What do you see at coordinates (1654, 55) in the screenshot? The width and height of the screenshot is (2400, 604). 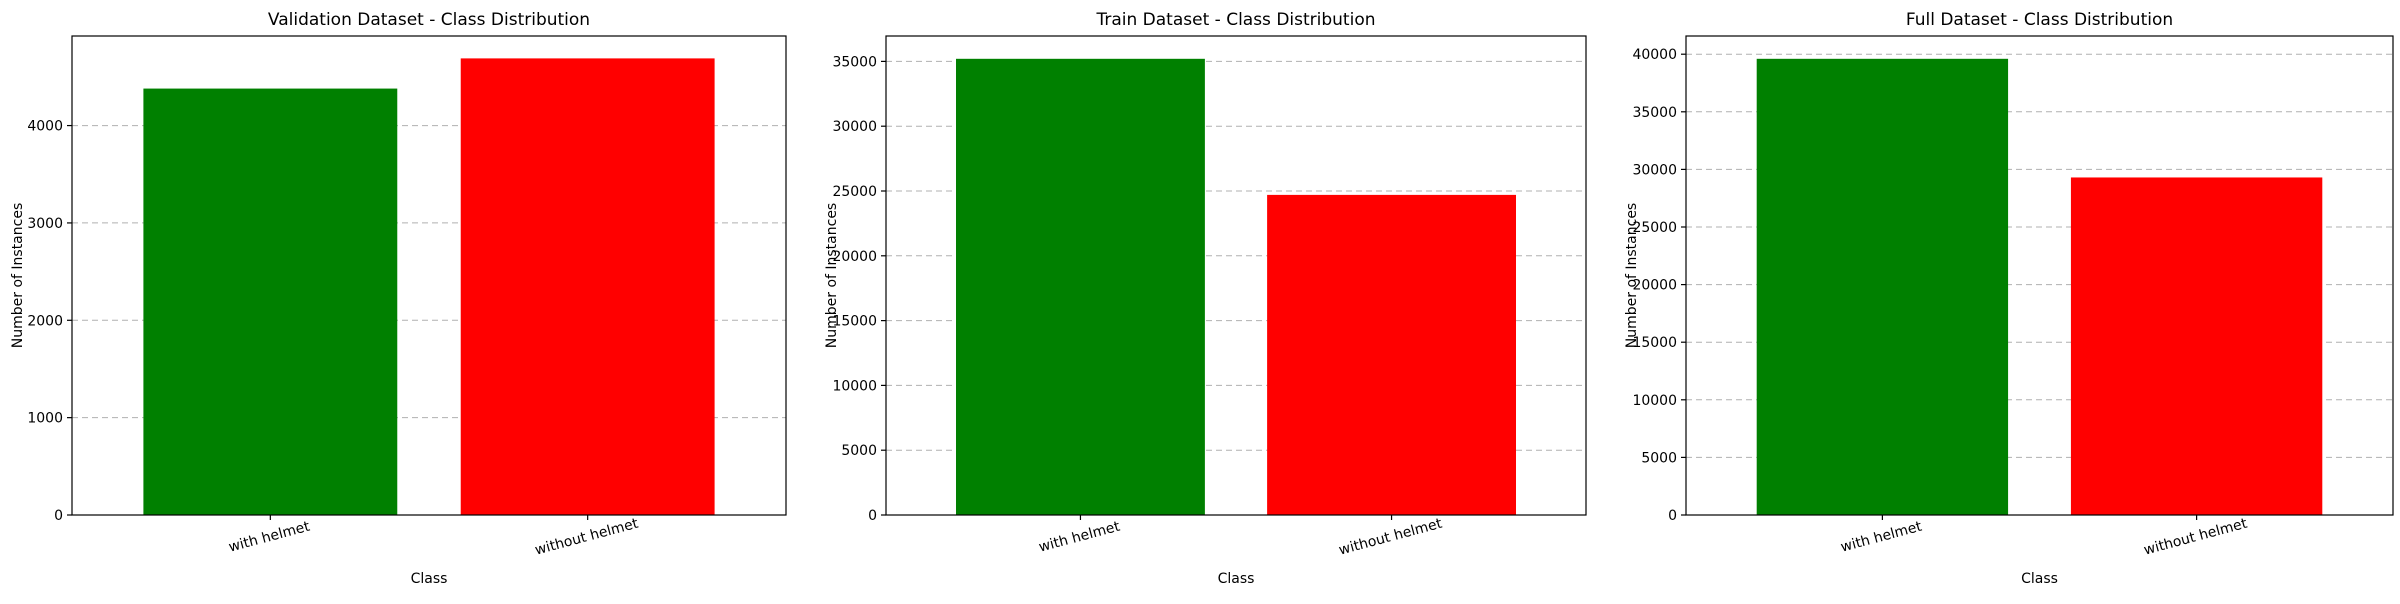 I see `y-tick-label: 40000` at bounding box center [1654, 55].